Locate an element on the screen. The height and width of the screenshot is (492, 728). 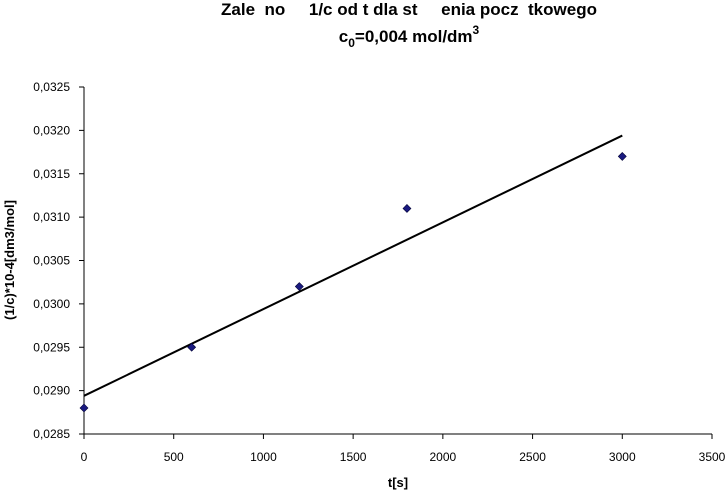
subtitle-main: =0,004 mol/dm is located at coordinates (414, 36).